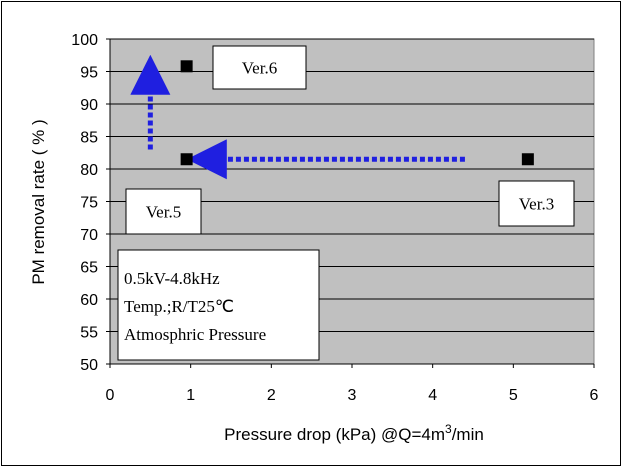 This screenshot has height=469, width=624. What do you see at coordinates (89, 333) in the screenshot?
I see `y-tick-label: 55` at bounding box center [89, 333].